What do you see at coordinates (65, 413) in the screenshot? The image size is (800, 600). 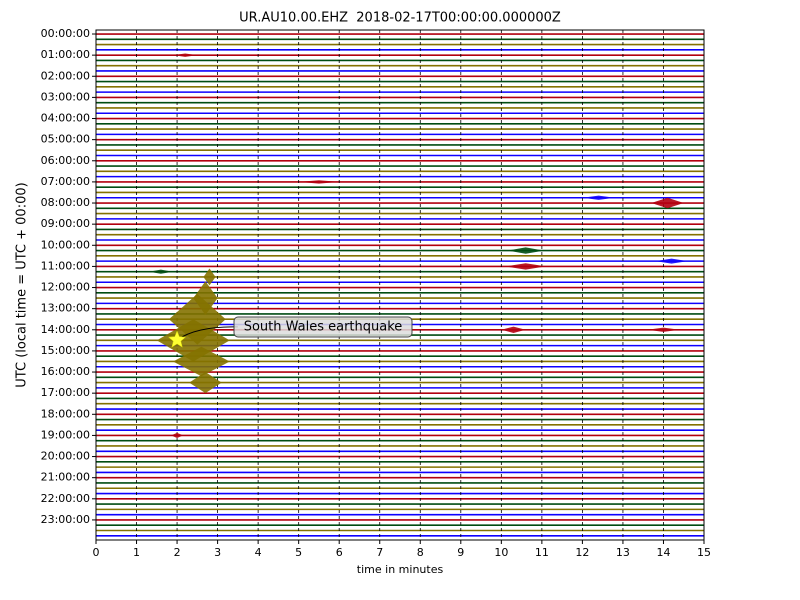 I see `y-tick-label: 18:00:00` at bounding box center [65, 413].